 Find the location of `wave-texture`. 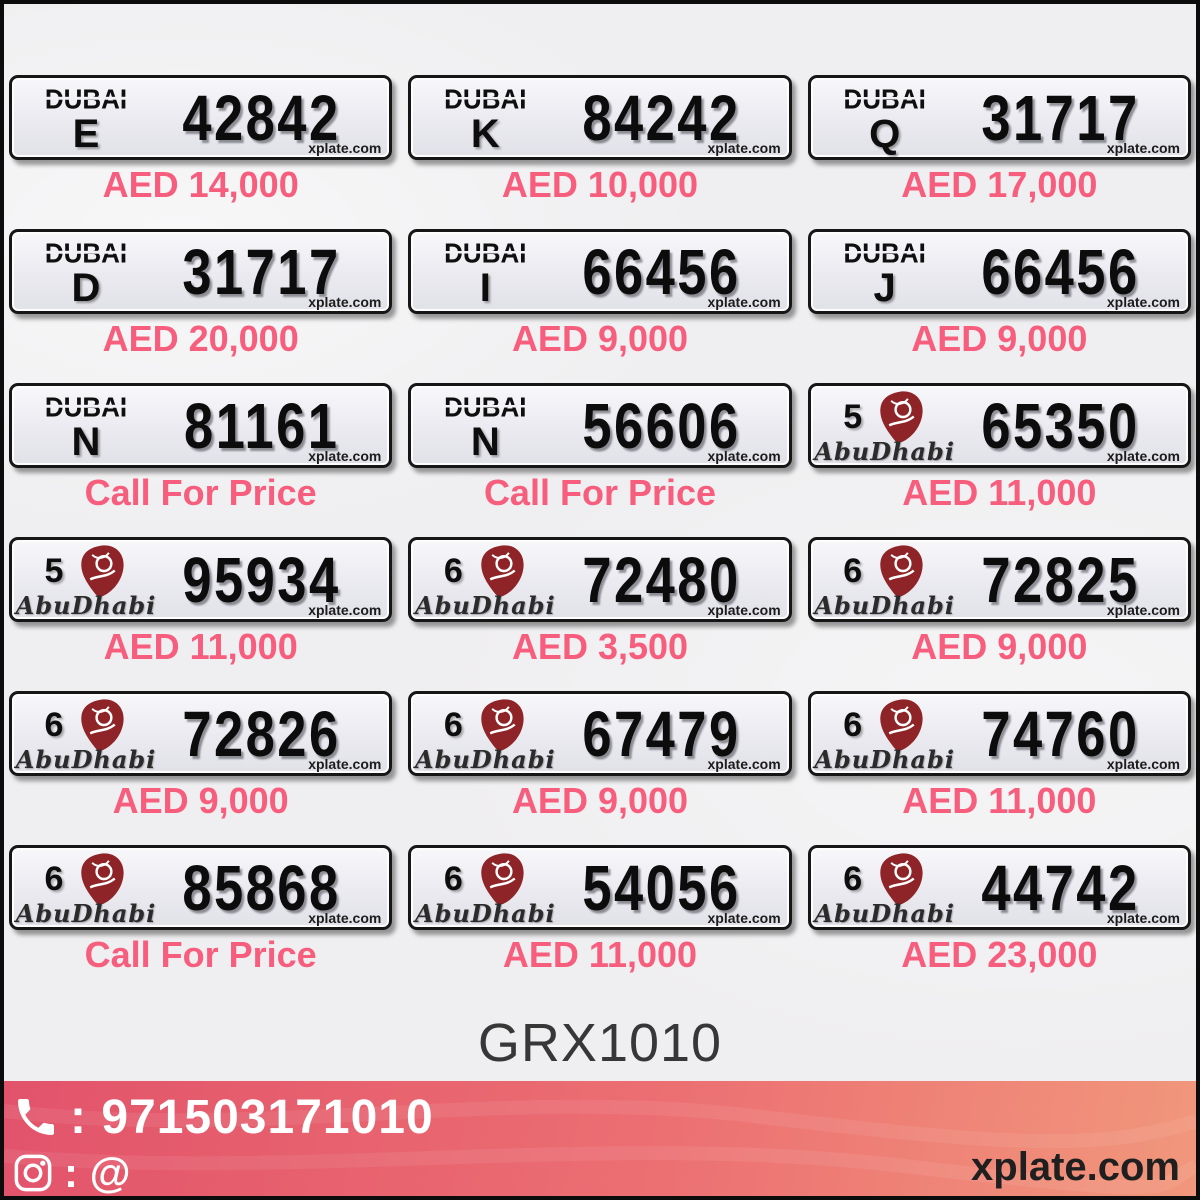

wave-texture is located at coordinates (600, 1146).